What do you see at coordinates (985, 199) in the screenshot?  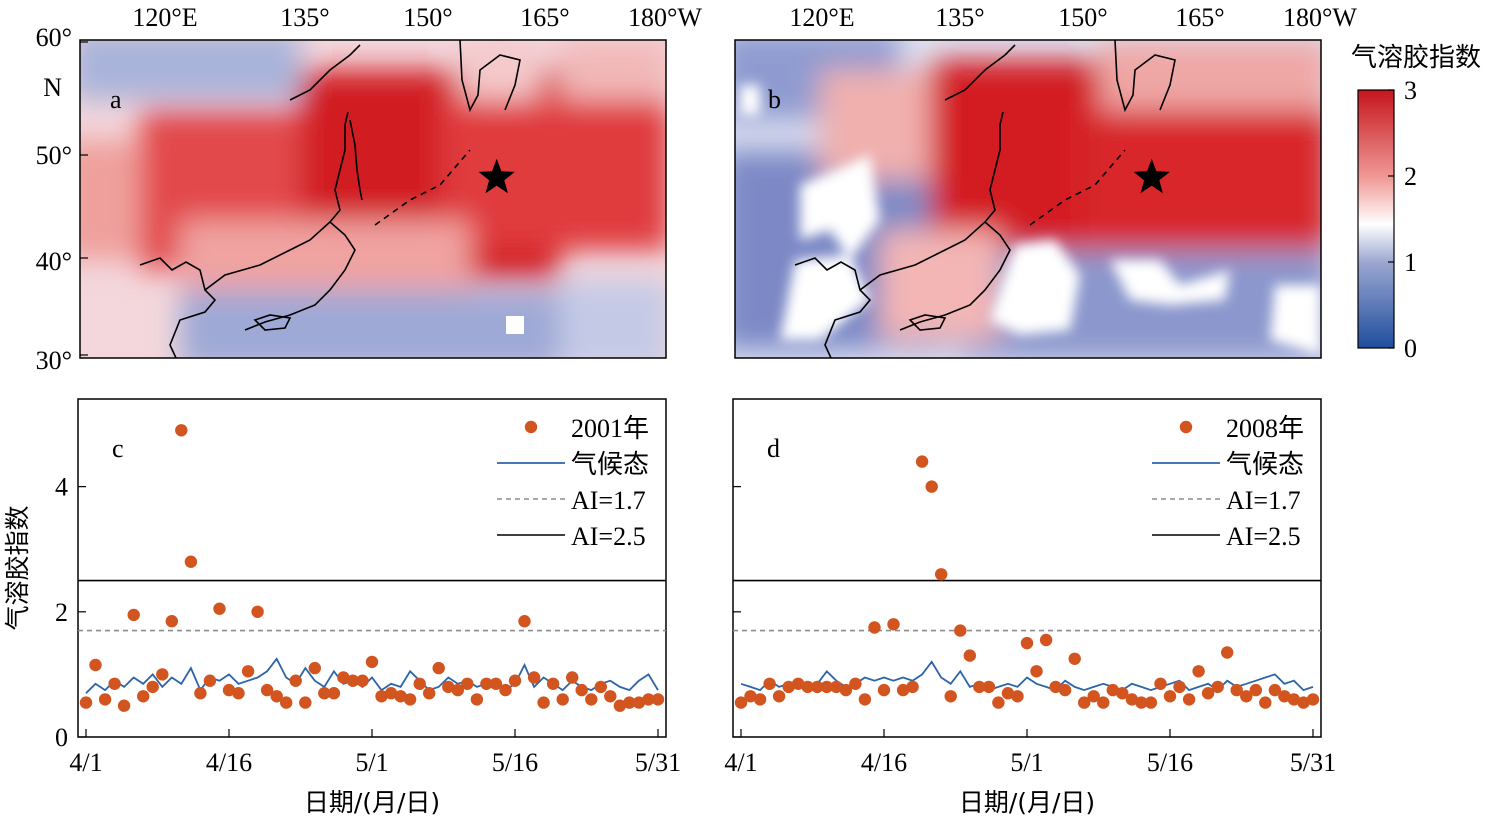 I see `coastlines-b` at bounding box center [985, 199].